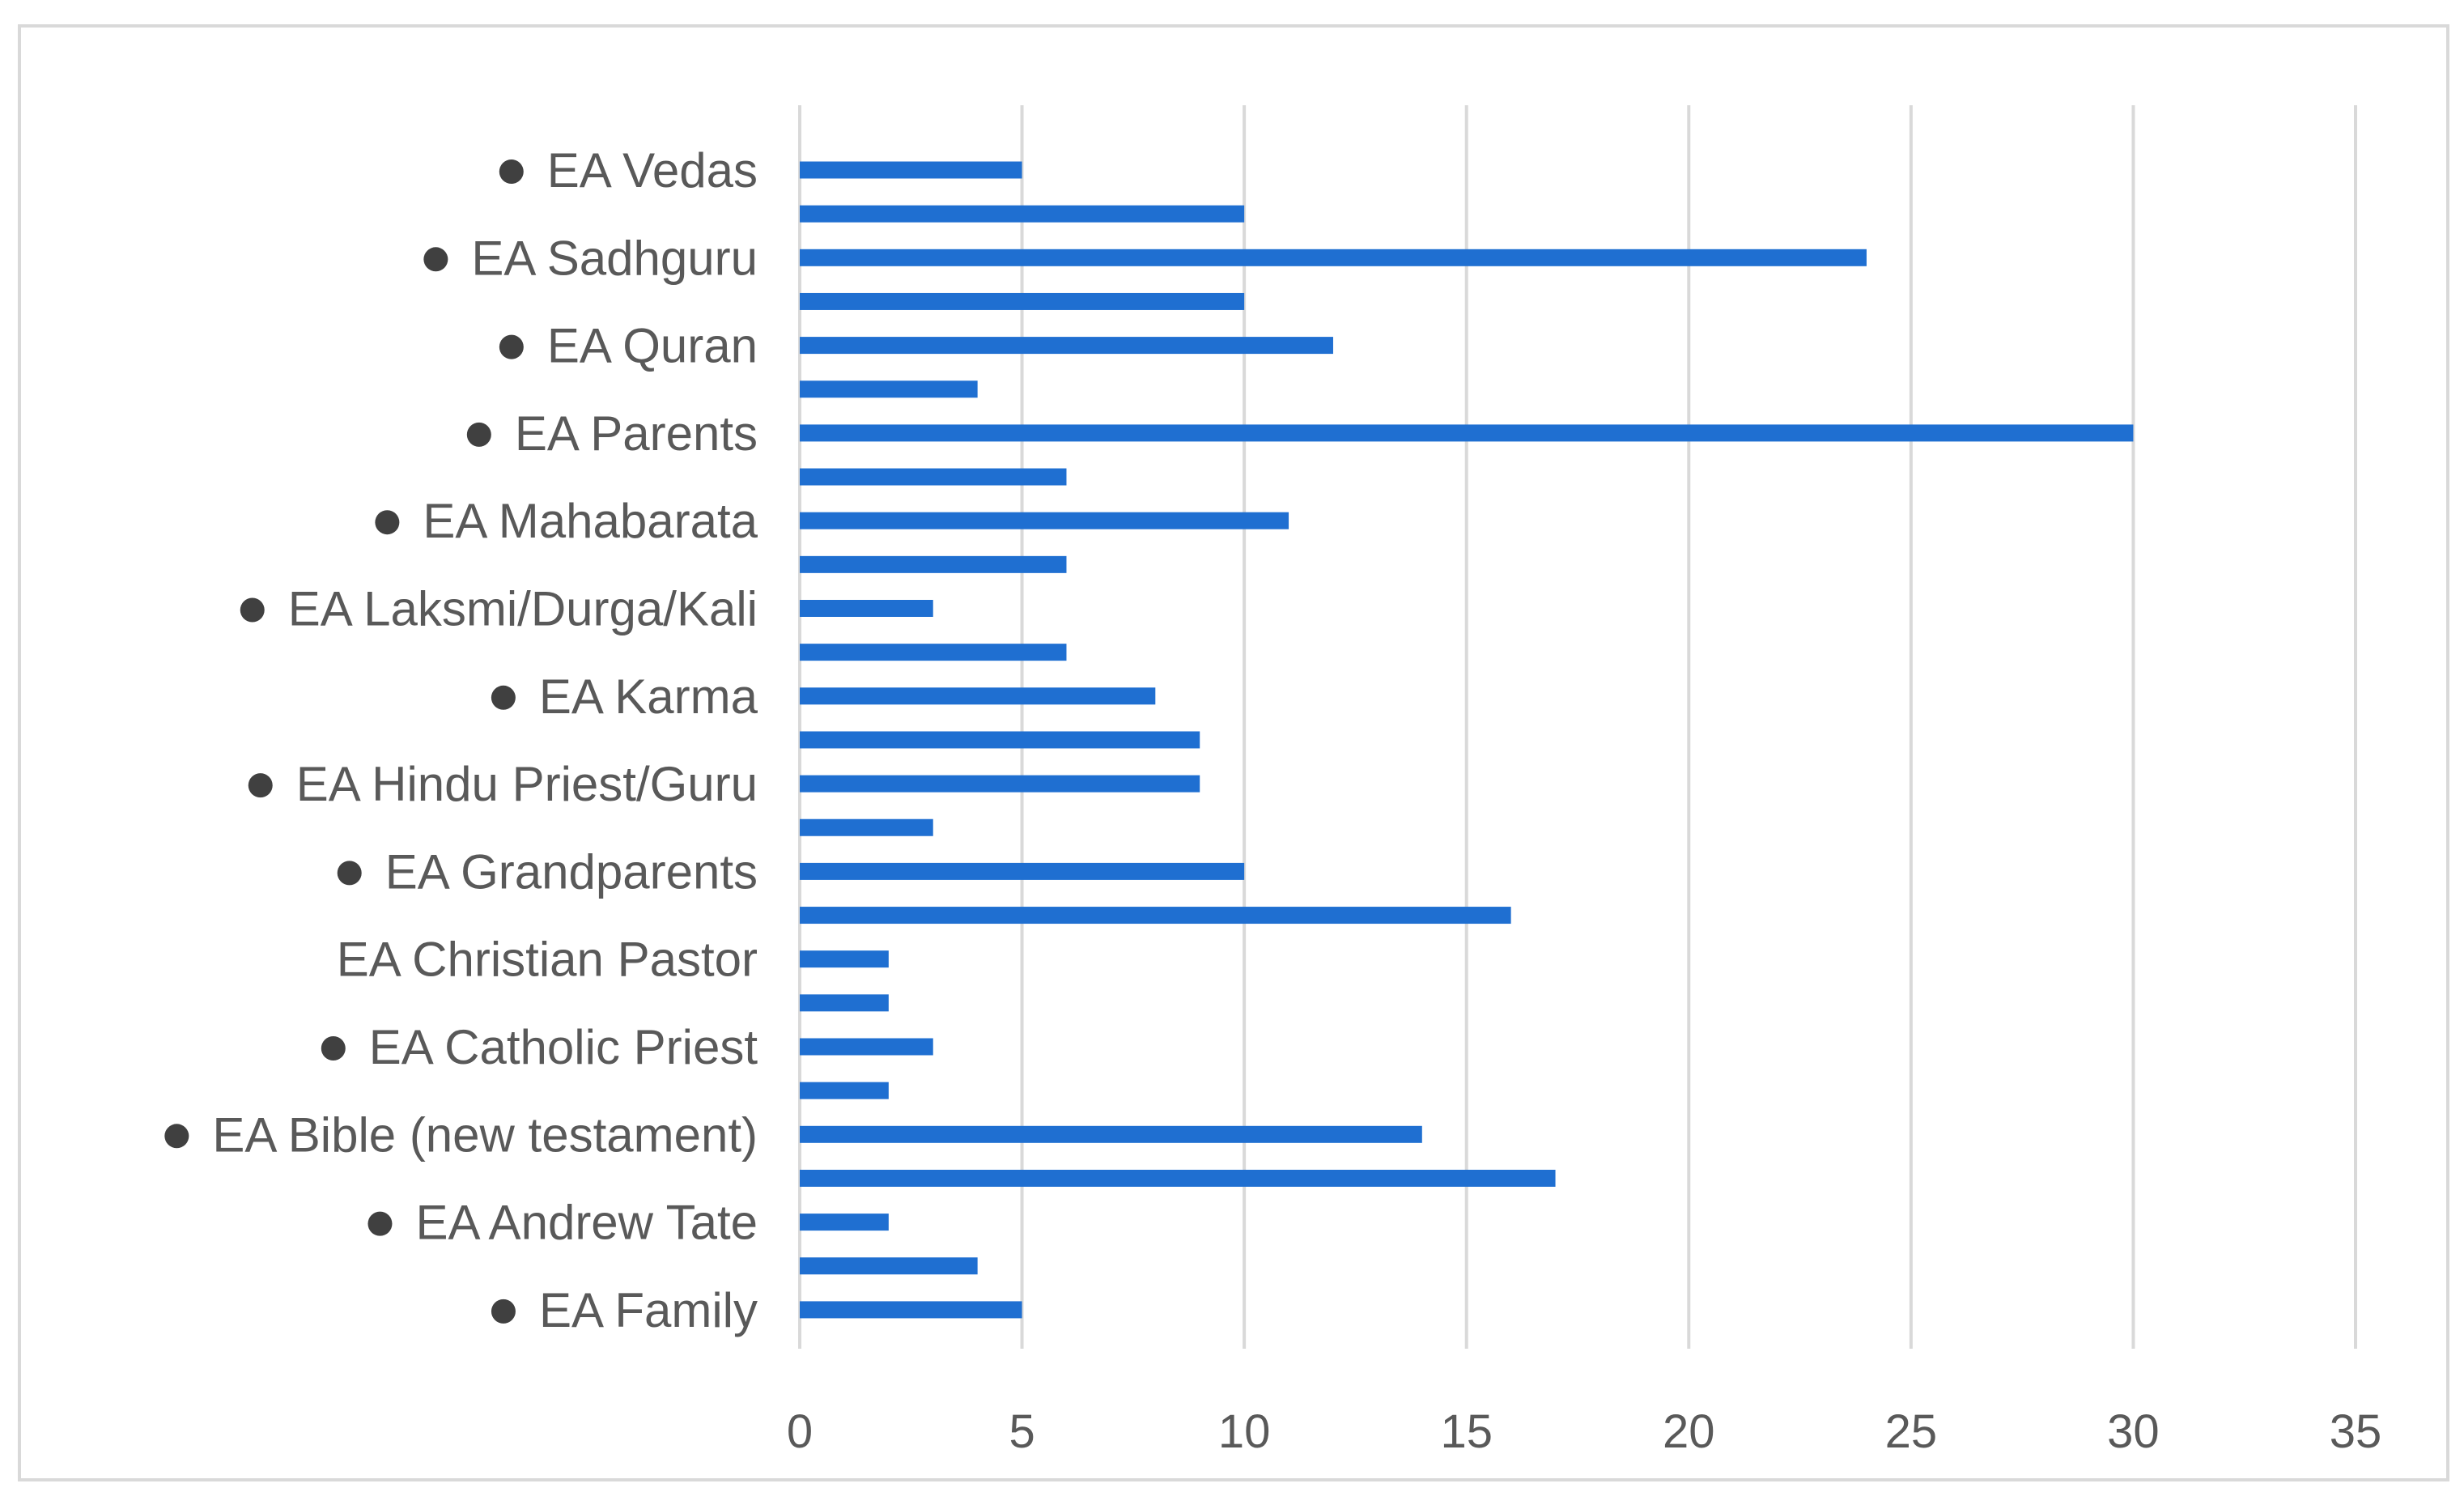 Image resolution: width=2464 pixels, height=1509 pixels. What do you see at coordinates (2134, 1431) in the screenshot?
I see `x-tick-label: 30` at bounding box center [2134, 1431].